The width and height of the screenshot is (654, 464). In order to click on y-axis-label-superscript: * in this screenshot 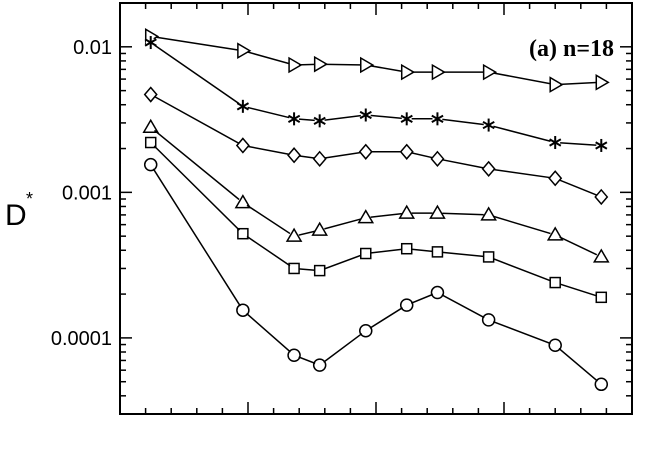, I will do `click(29, 199)`.